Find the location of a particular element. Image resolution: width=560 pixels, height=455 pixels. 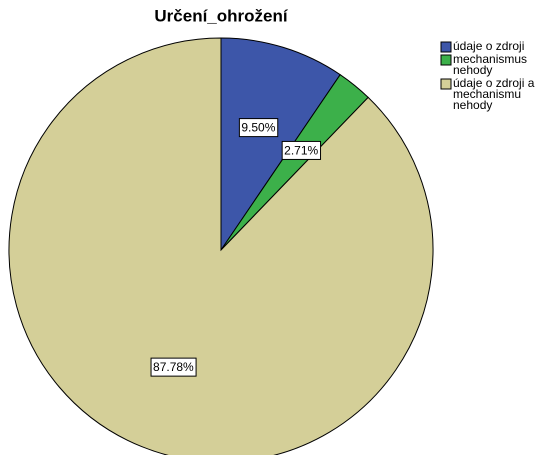

legend-label: údaje o zdroji a mechanismu nehody is located at coordinates (494, 95).